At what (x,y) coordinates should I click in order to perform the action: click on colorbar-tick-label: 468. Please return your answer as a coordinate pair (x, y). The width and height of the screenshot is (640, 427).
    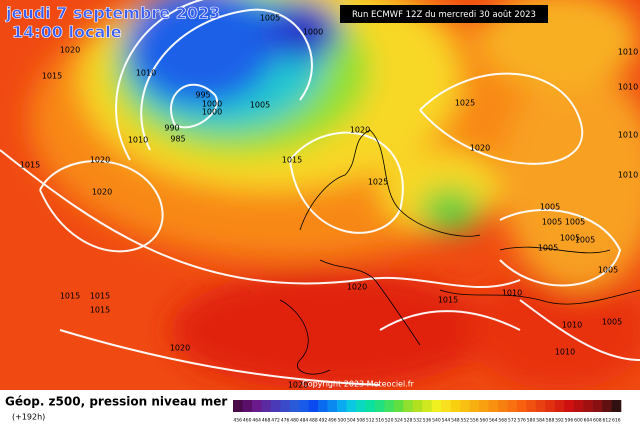
    Looking at the image, I should click on (266, 421).